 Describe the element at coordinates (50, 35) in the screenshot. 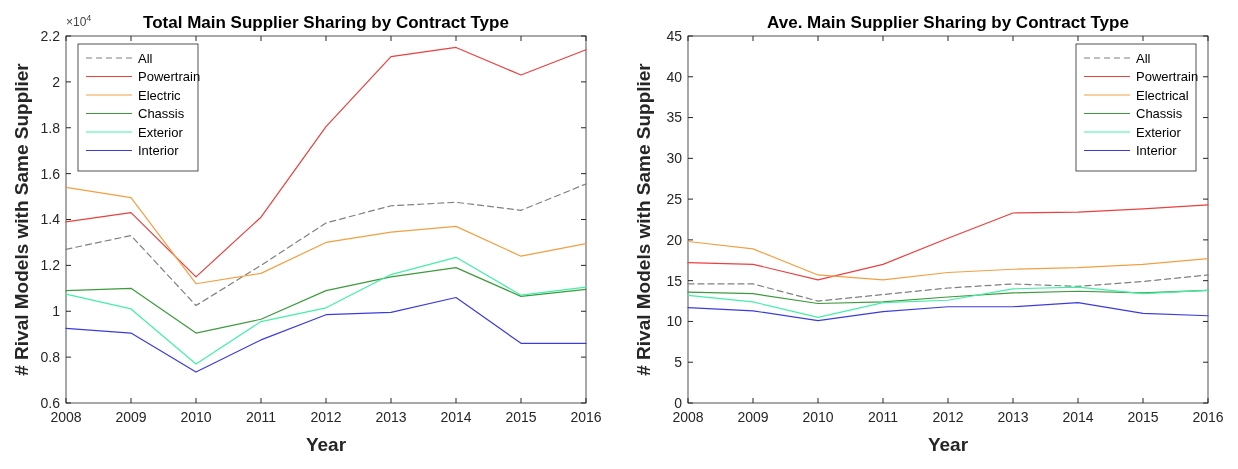

I see `y-tick-label: 2.2` at that location.